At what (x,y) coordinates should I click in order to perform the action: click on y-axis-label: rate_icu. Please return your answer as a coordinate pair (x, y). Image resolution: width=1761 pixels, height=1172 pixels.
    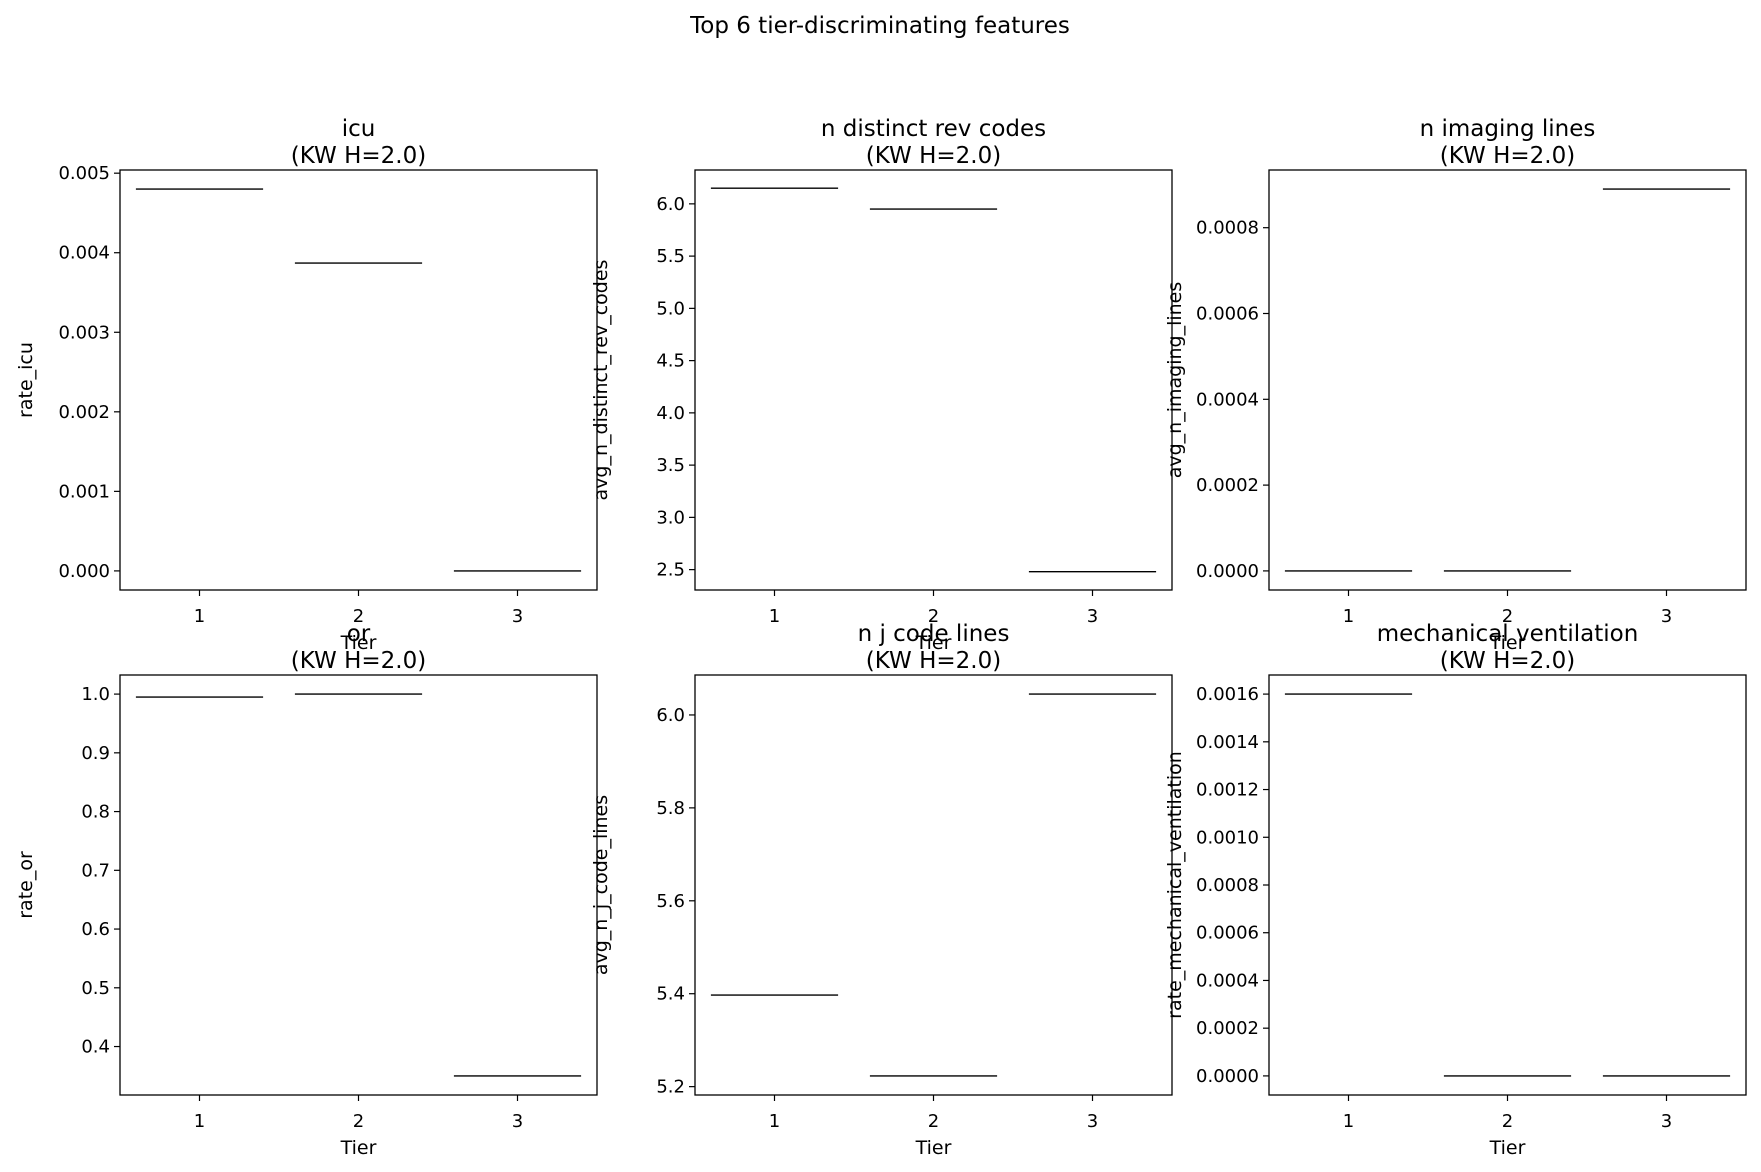
    Looking at the image, I should click on (26, 380).